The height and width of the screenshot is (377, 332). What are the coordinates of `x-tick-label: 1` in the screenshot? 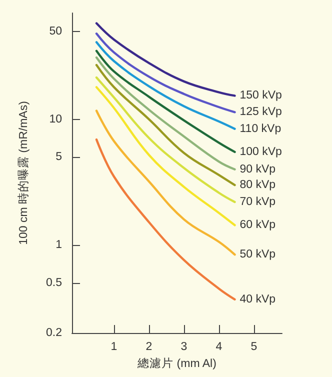 It's located at (114, 347).